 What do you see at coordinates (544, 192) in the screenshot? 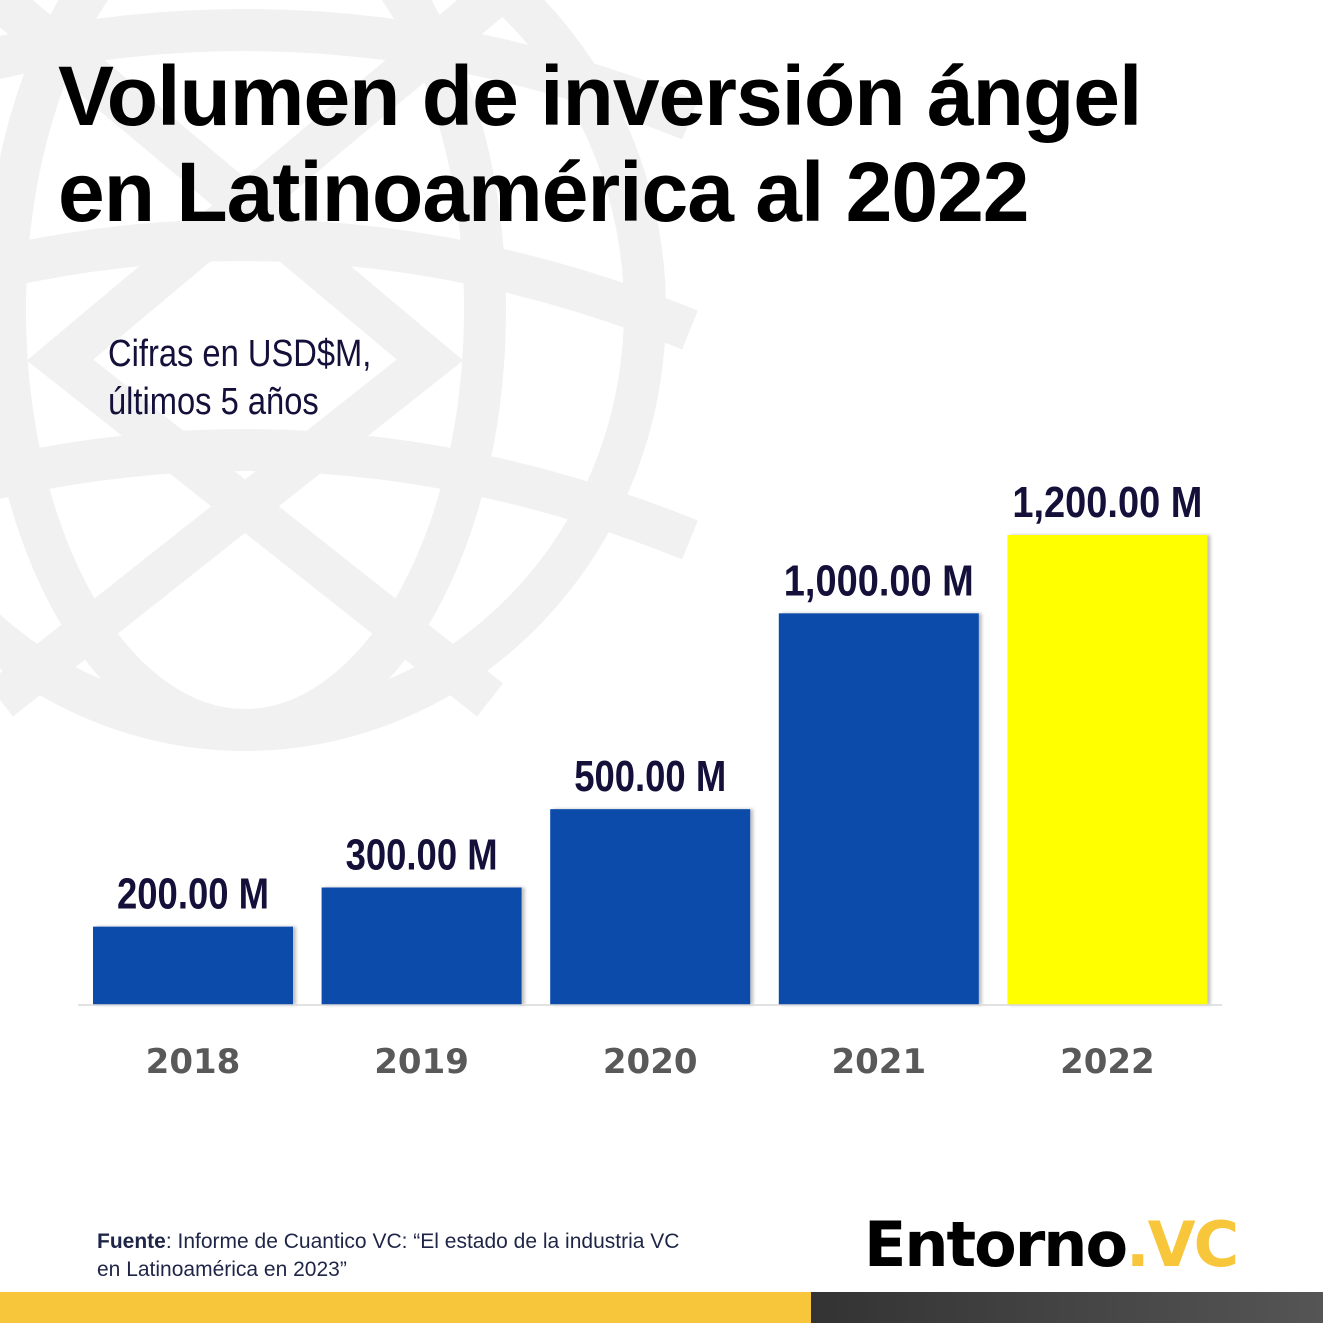
I see `title-line-2: en Latinoamérica al 2022` at bounding box center [544, 192].